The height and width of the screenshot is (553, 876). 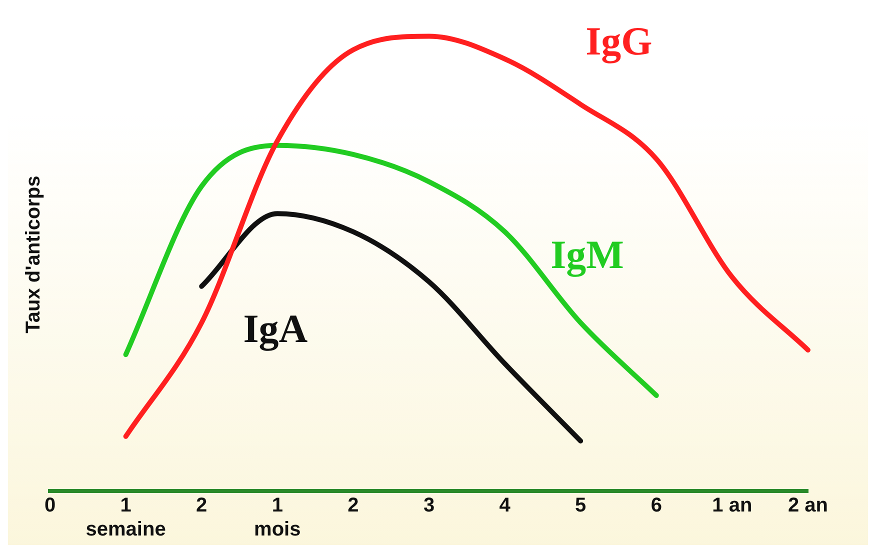 I want to click on x-tick-label: 0, so click(x=50, y=505).